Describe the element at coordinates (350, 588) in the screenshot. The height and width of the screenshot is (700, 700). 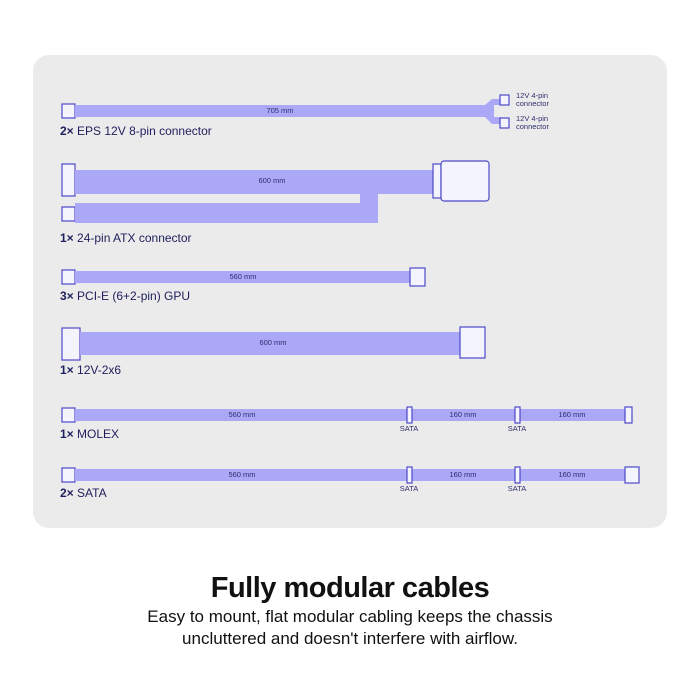
I see `title: Fully modular cables` at that location.